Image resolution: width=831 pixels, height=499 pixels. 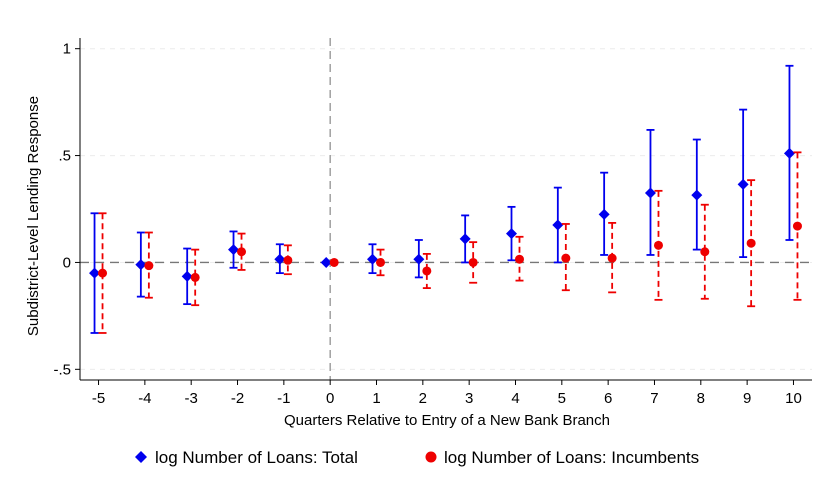 What do you see at coordinates (144, 398) in the screenshot?
I see `x-tick-label: -4` at bounding box center [144, 398].